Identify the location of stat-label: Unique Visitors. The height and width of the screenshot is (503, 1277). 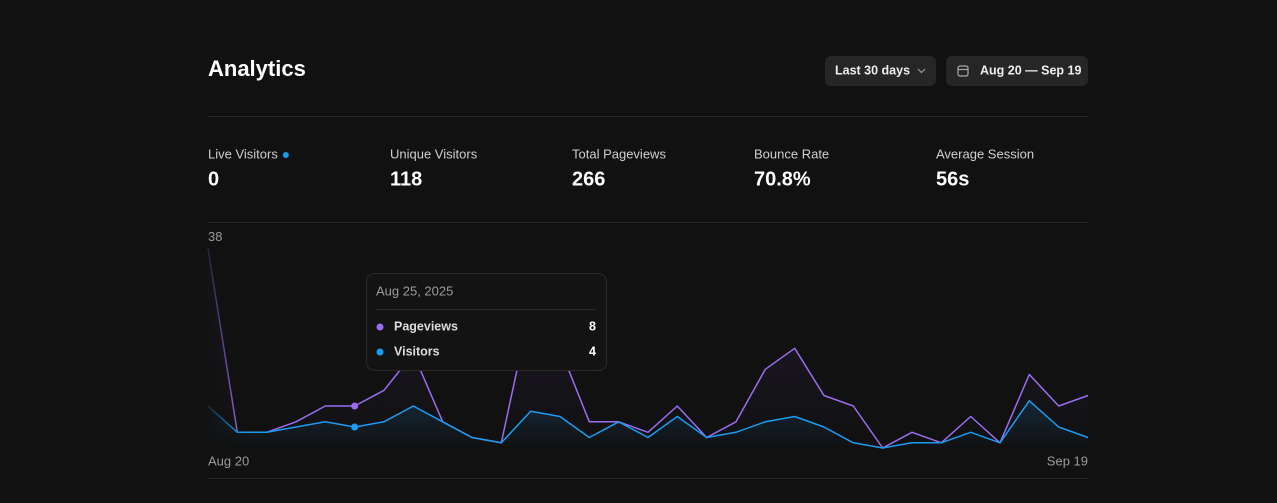
(434, 153).